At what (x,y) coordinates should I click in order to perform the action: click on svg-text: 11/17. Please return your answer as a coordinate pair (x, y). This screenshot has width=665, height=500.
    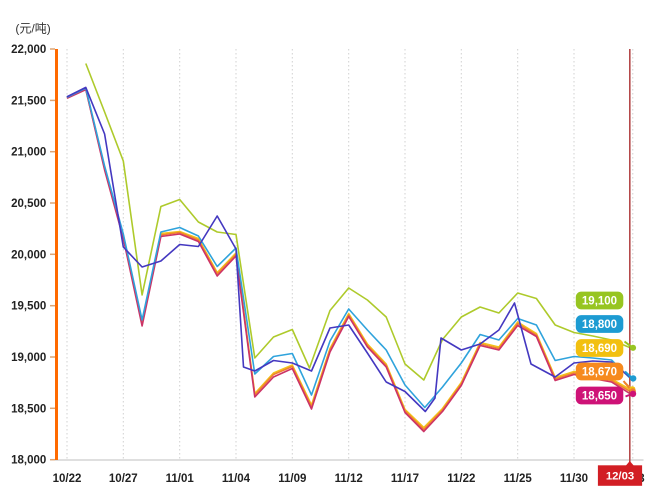
    Looking at the image, I should click on (405, 479).